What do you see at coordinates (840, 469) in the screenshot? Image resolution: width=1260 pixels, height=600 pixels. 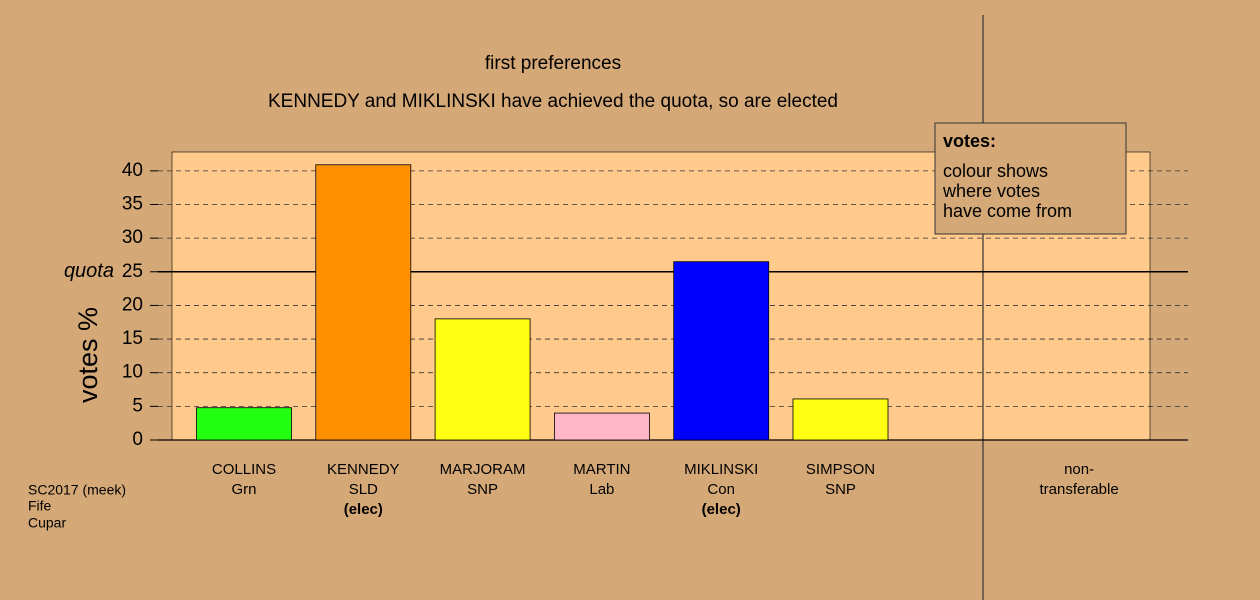 I see `x-tick-label: SIMPSON` at bounding box center [840, 469].